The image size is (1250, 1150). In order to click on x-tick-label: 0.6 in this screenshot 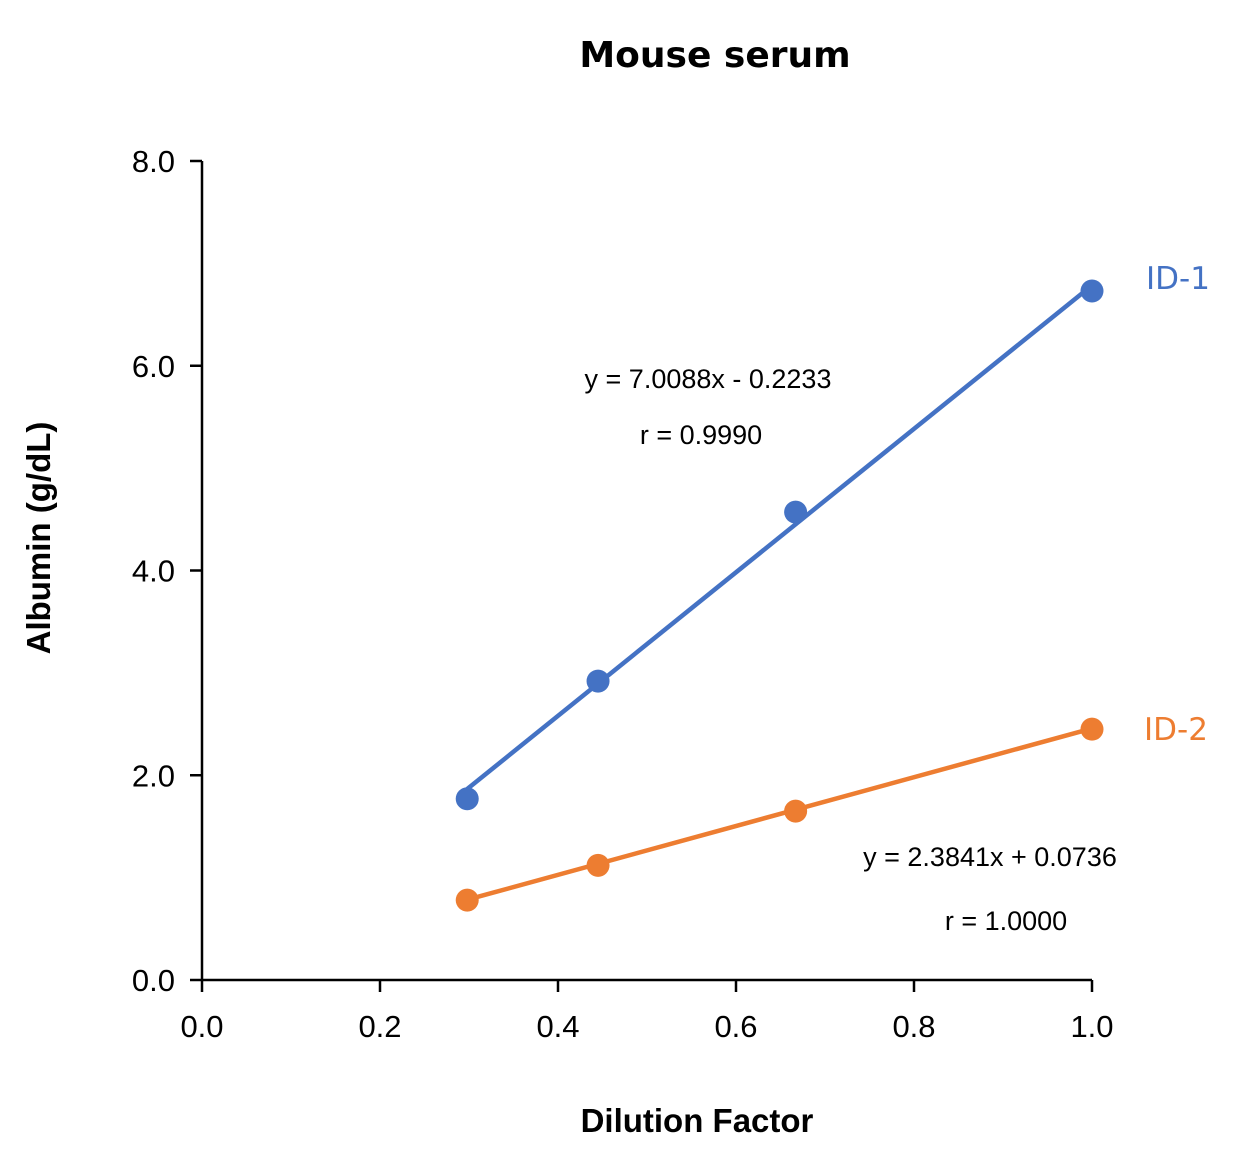, I will do `click(735, 1026)`.